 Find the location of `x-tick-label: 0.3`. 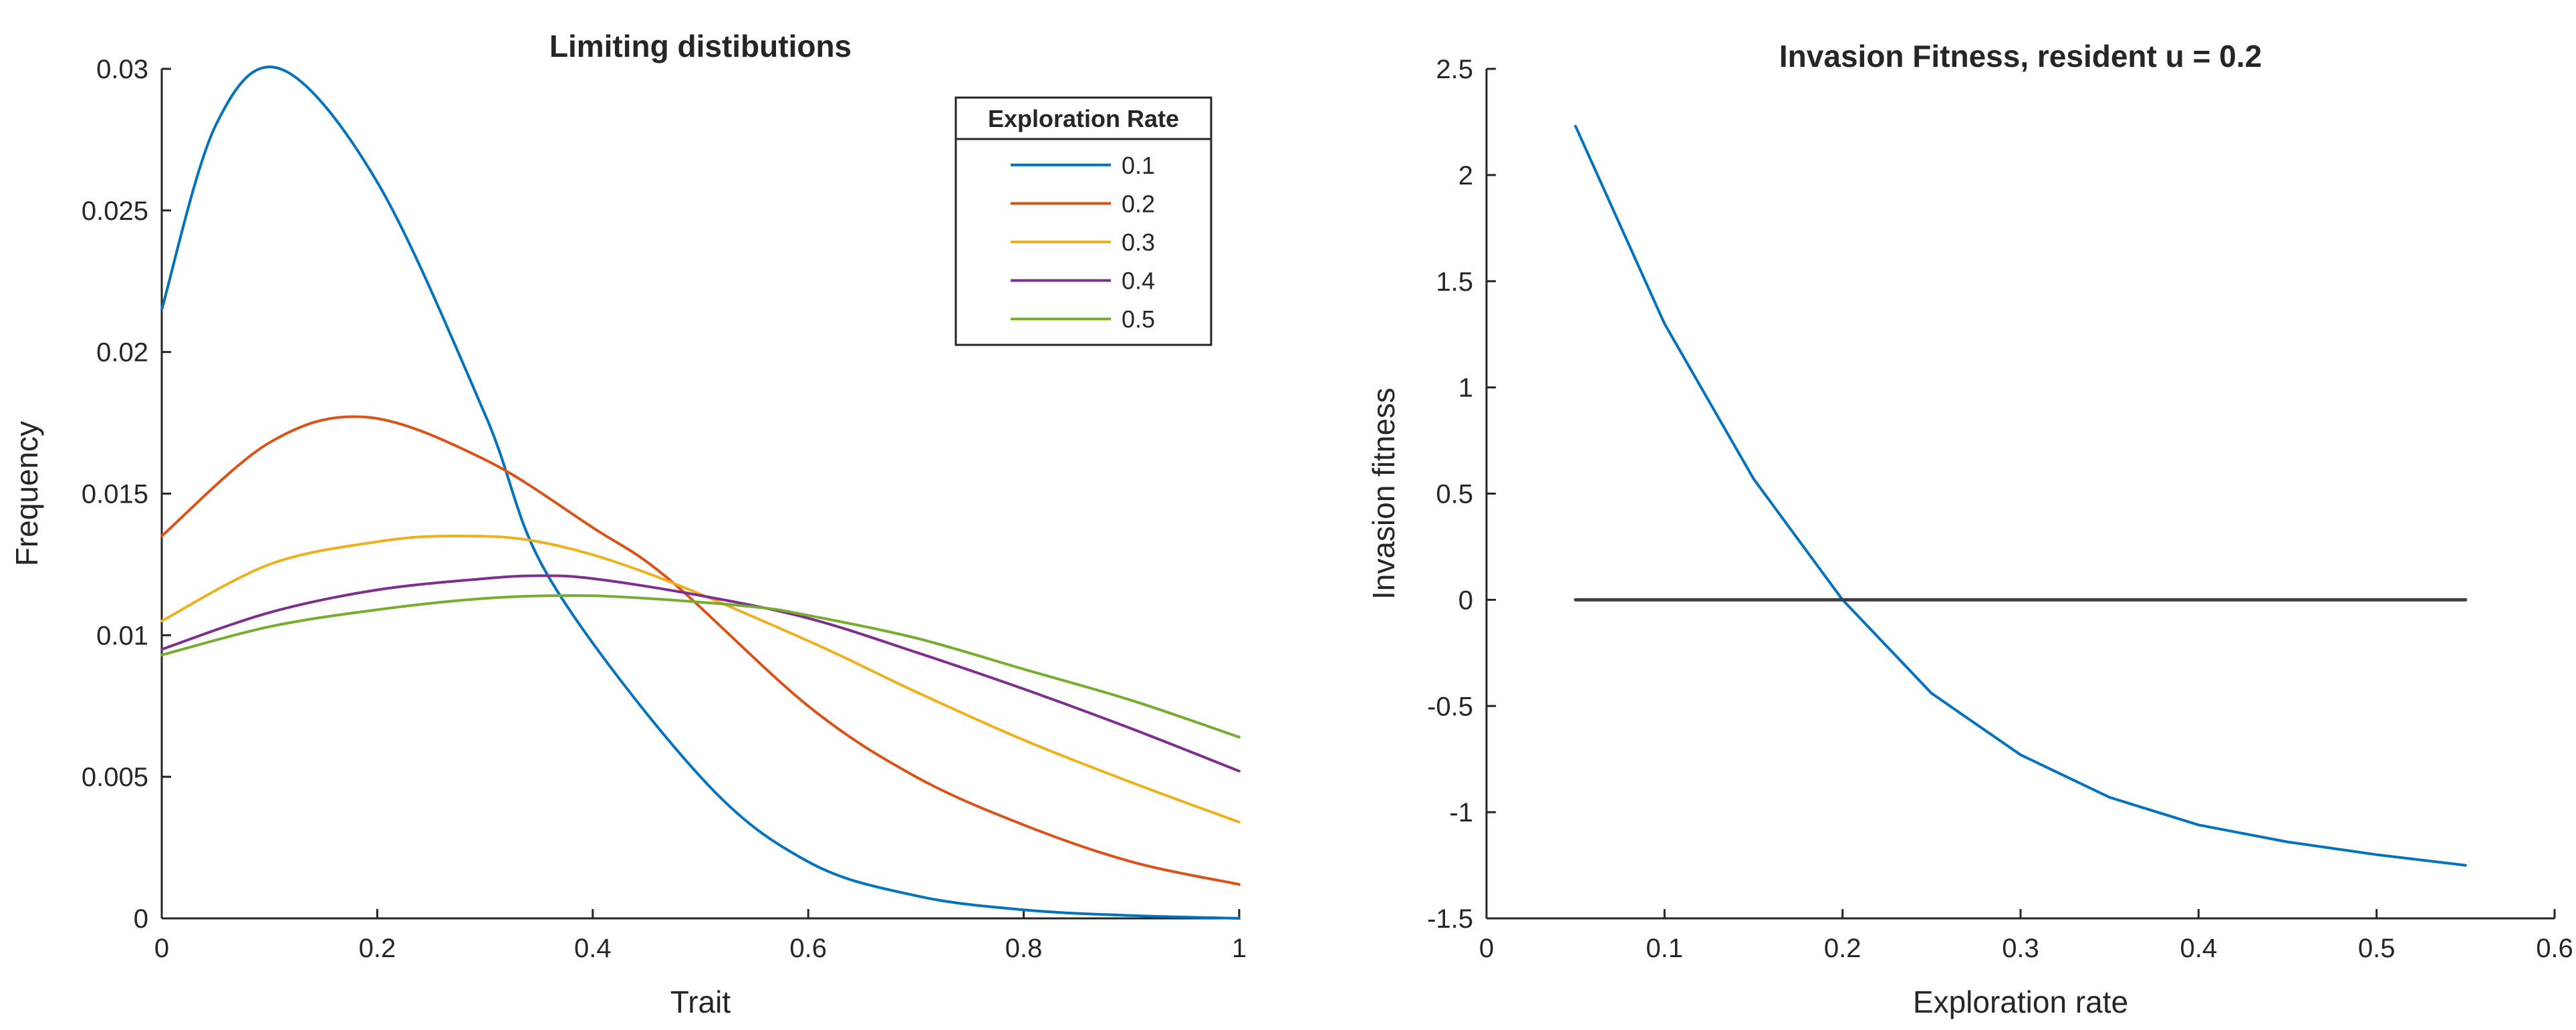

x-tick-label: 0.3 is located at coordinates (2020, 948).